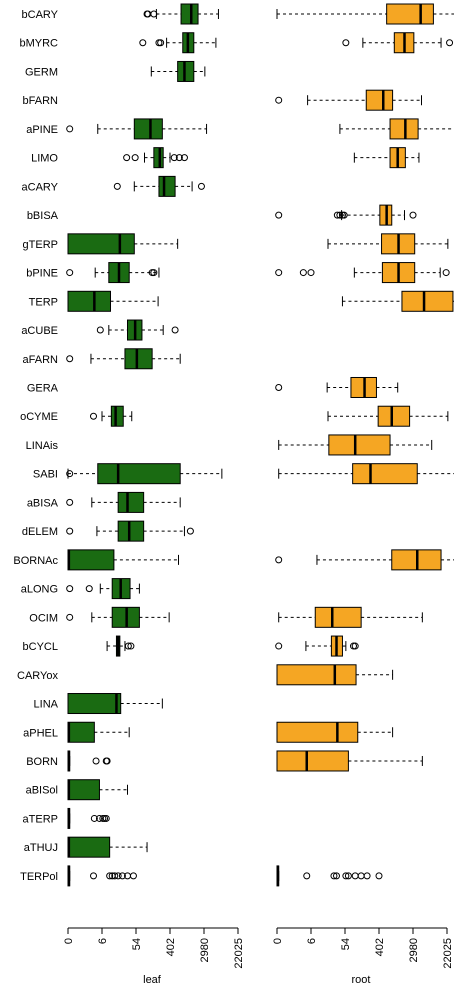 Image resolution: width=454 pixels, height=993 pixels. I want to click on x-tick-label: 22025, so click(448, 953).